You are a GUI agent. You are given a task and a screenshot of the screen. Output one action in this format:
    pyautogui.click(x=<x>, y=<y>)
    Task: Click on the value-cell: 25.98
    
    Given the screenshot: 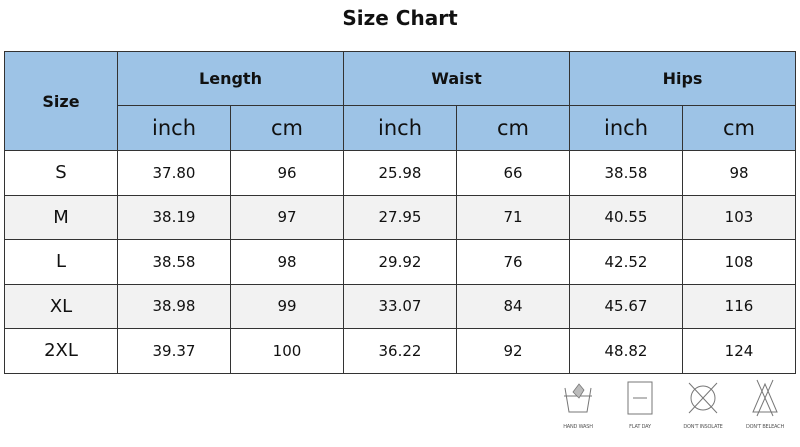 What is the action you would take?
    pyautogui.click(x=400, y=173)
    